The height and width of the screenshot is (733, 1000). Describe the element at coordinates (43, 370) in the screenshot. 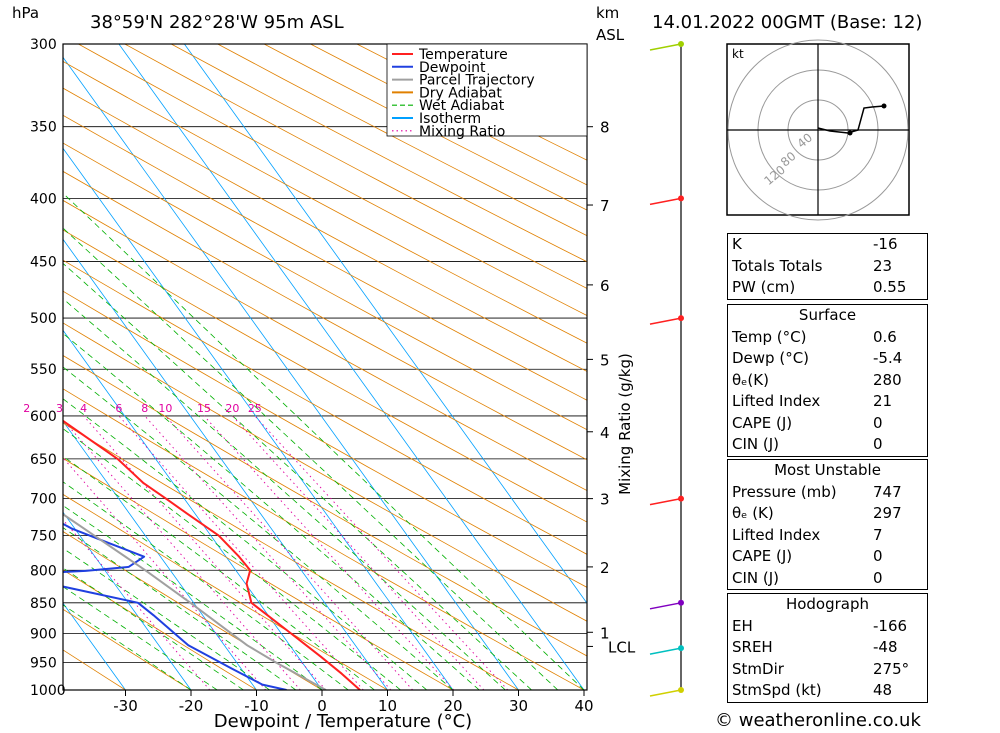

I see `pressure-tick-label: 550` at that location.